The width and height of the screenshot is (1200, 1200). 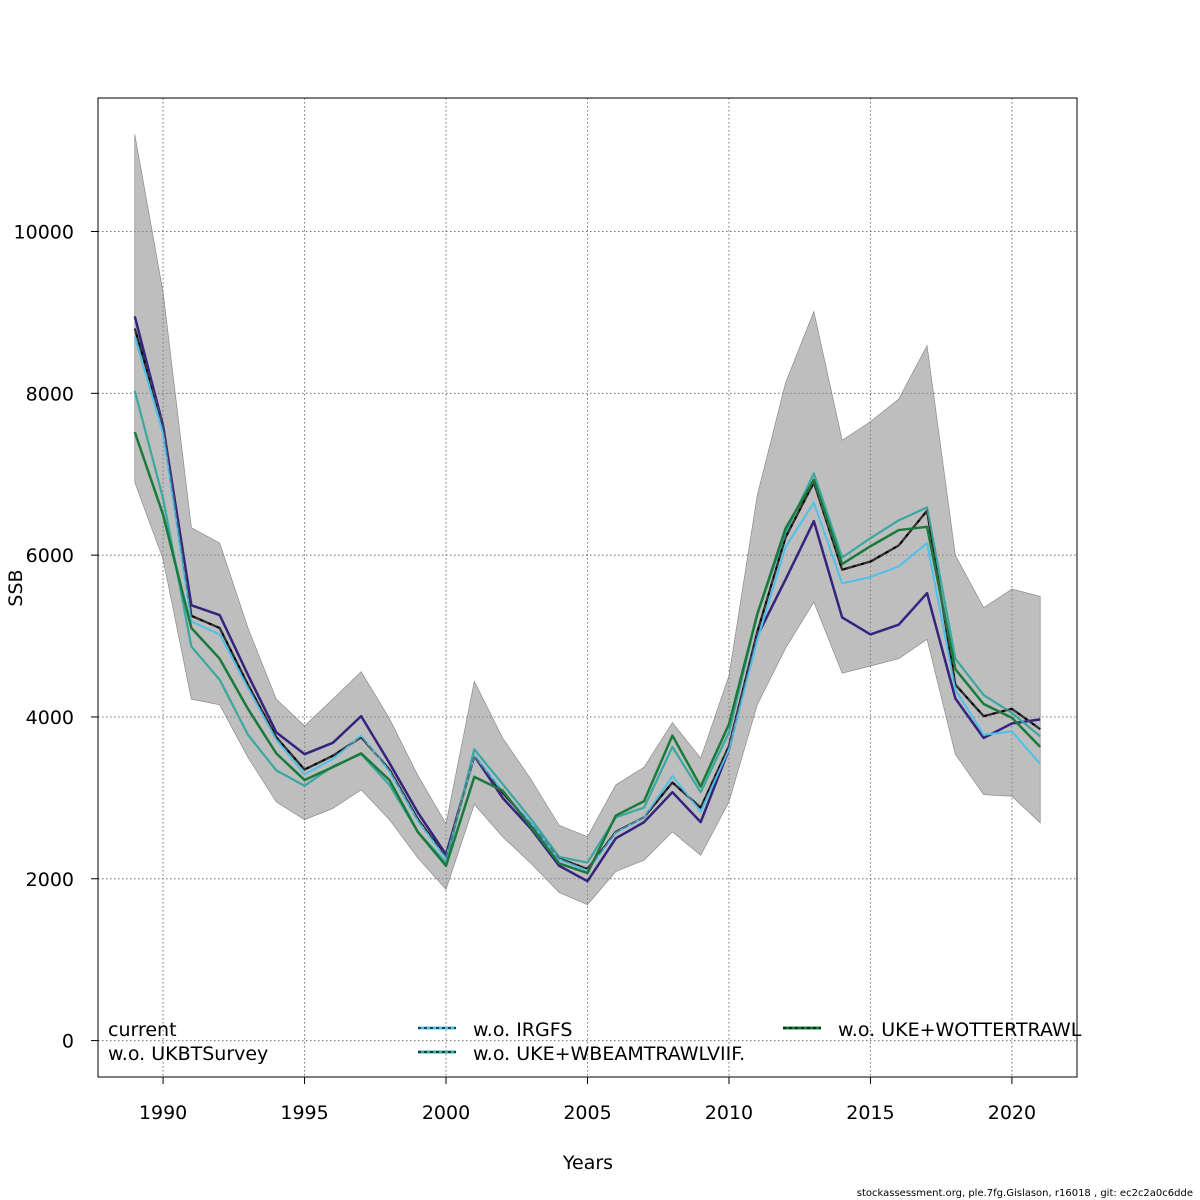 I want to click on x-axis: 1990 1995 2000 2005 2010 2015 2020, so click(x=587, y=1100).